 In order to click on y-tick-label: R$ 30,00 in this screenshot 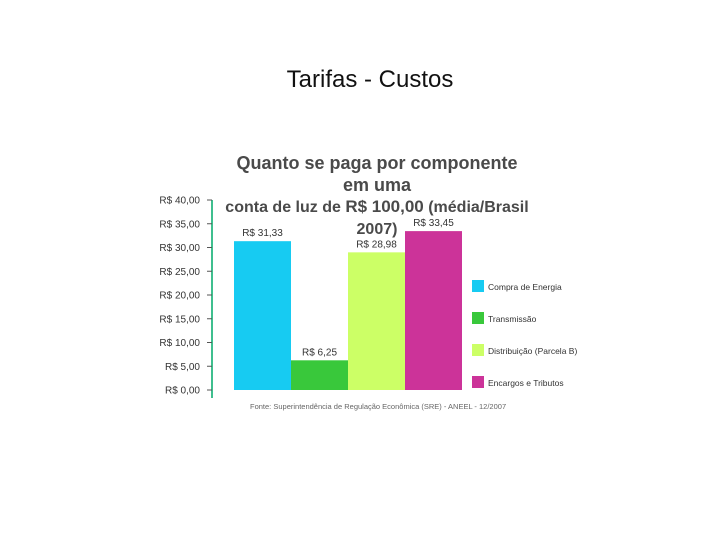, I will do `click(179, 248)`.